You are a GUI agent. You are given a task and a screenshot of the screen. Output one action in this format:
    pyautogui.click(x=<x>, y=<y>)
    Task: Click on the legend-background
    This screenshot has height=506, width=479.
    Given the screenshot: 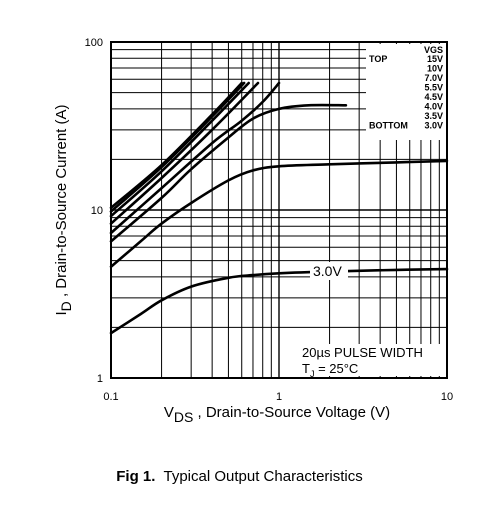 What is the action you would take?
    pyautogui.click(x=406, y=92)
    